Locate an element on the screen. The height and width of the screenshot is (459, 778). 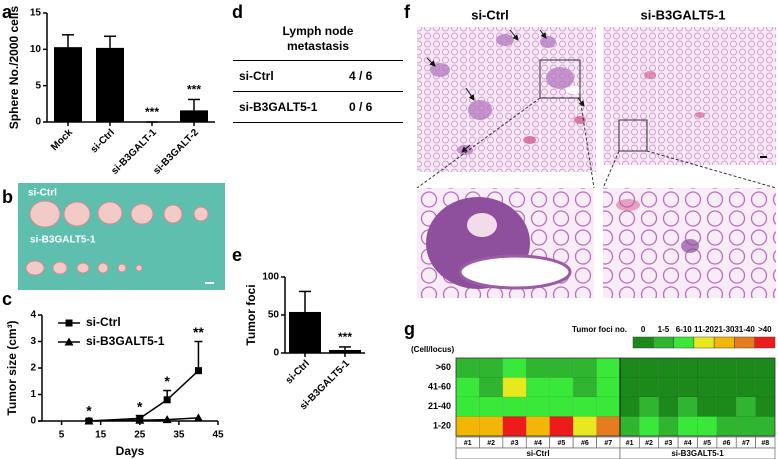
group-label-box is located at coordinates (697, 453).